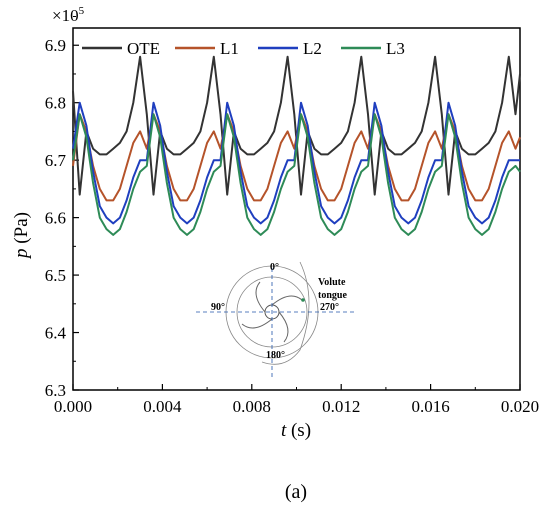 This screenshot has height=514, width=550. I want to click on legend-label: L3, so click(395, 48).